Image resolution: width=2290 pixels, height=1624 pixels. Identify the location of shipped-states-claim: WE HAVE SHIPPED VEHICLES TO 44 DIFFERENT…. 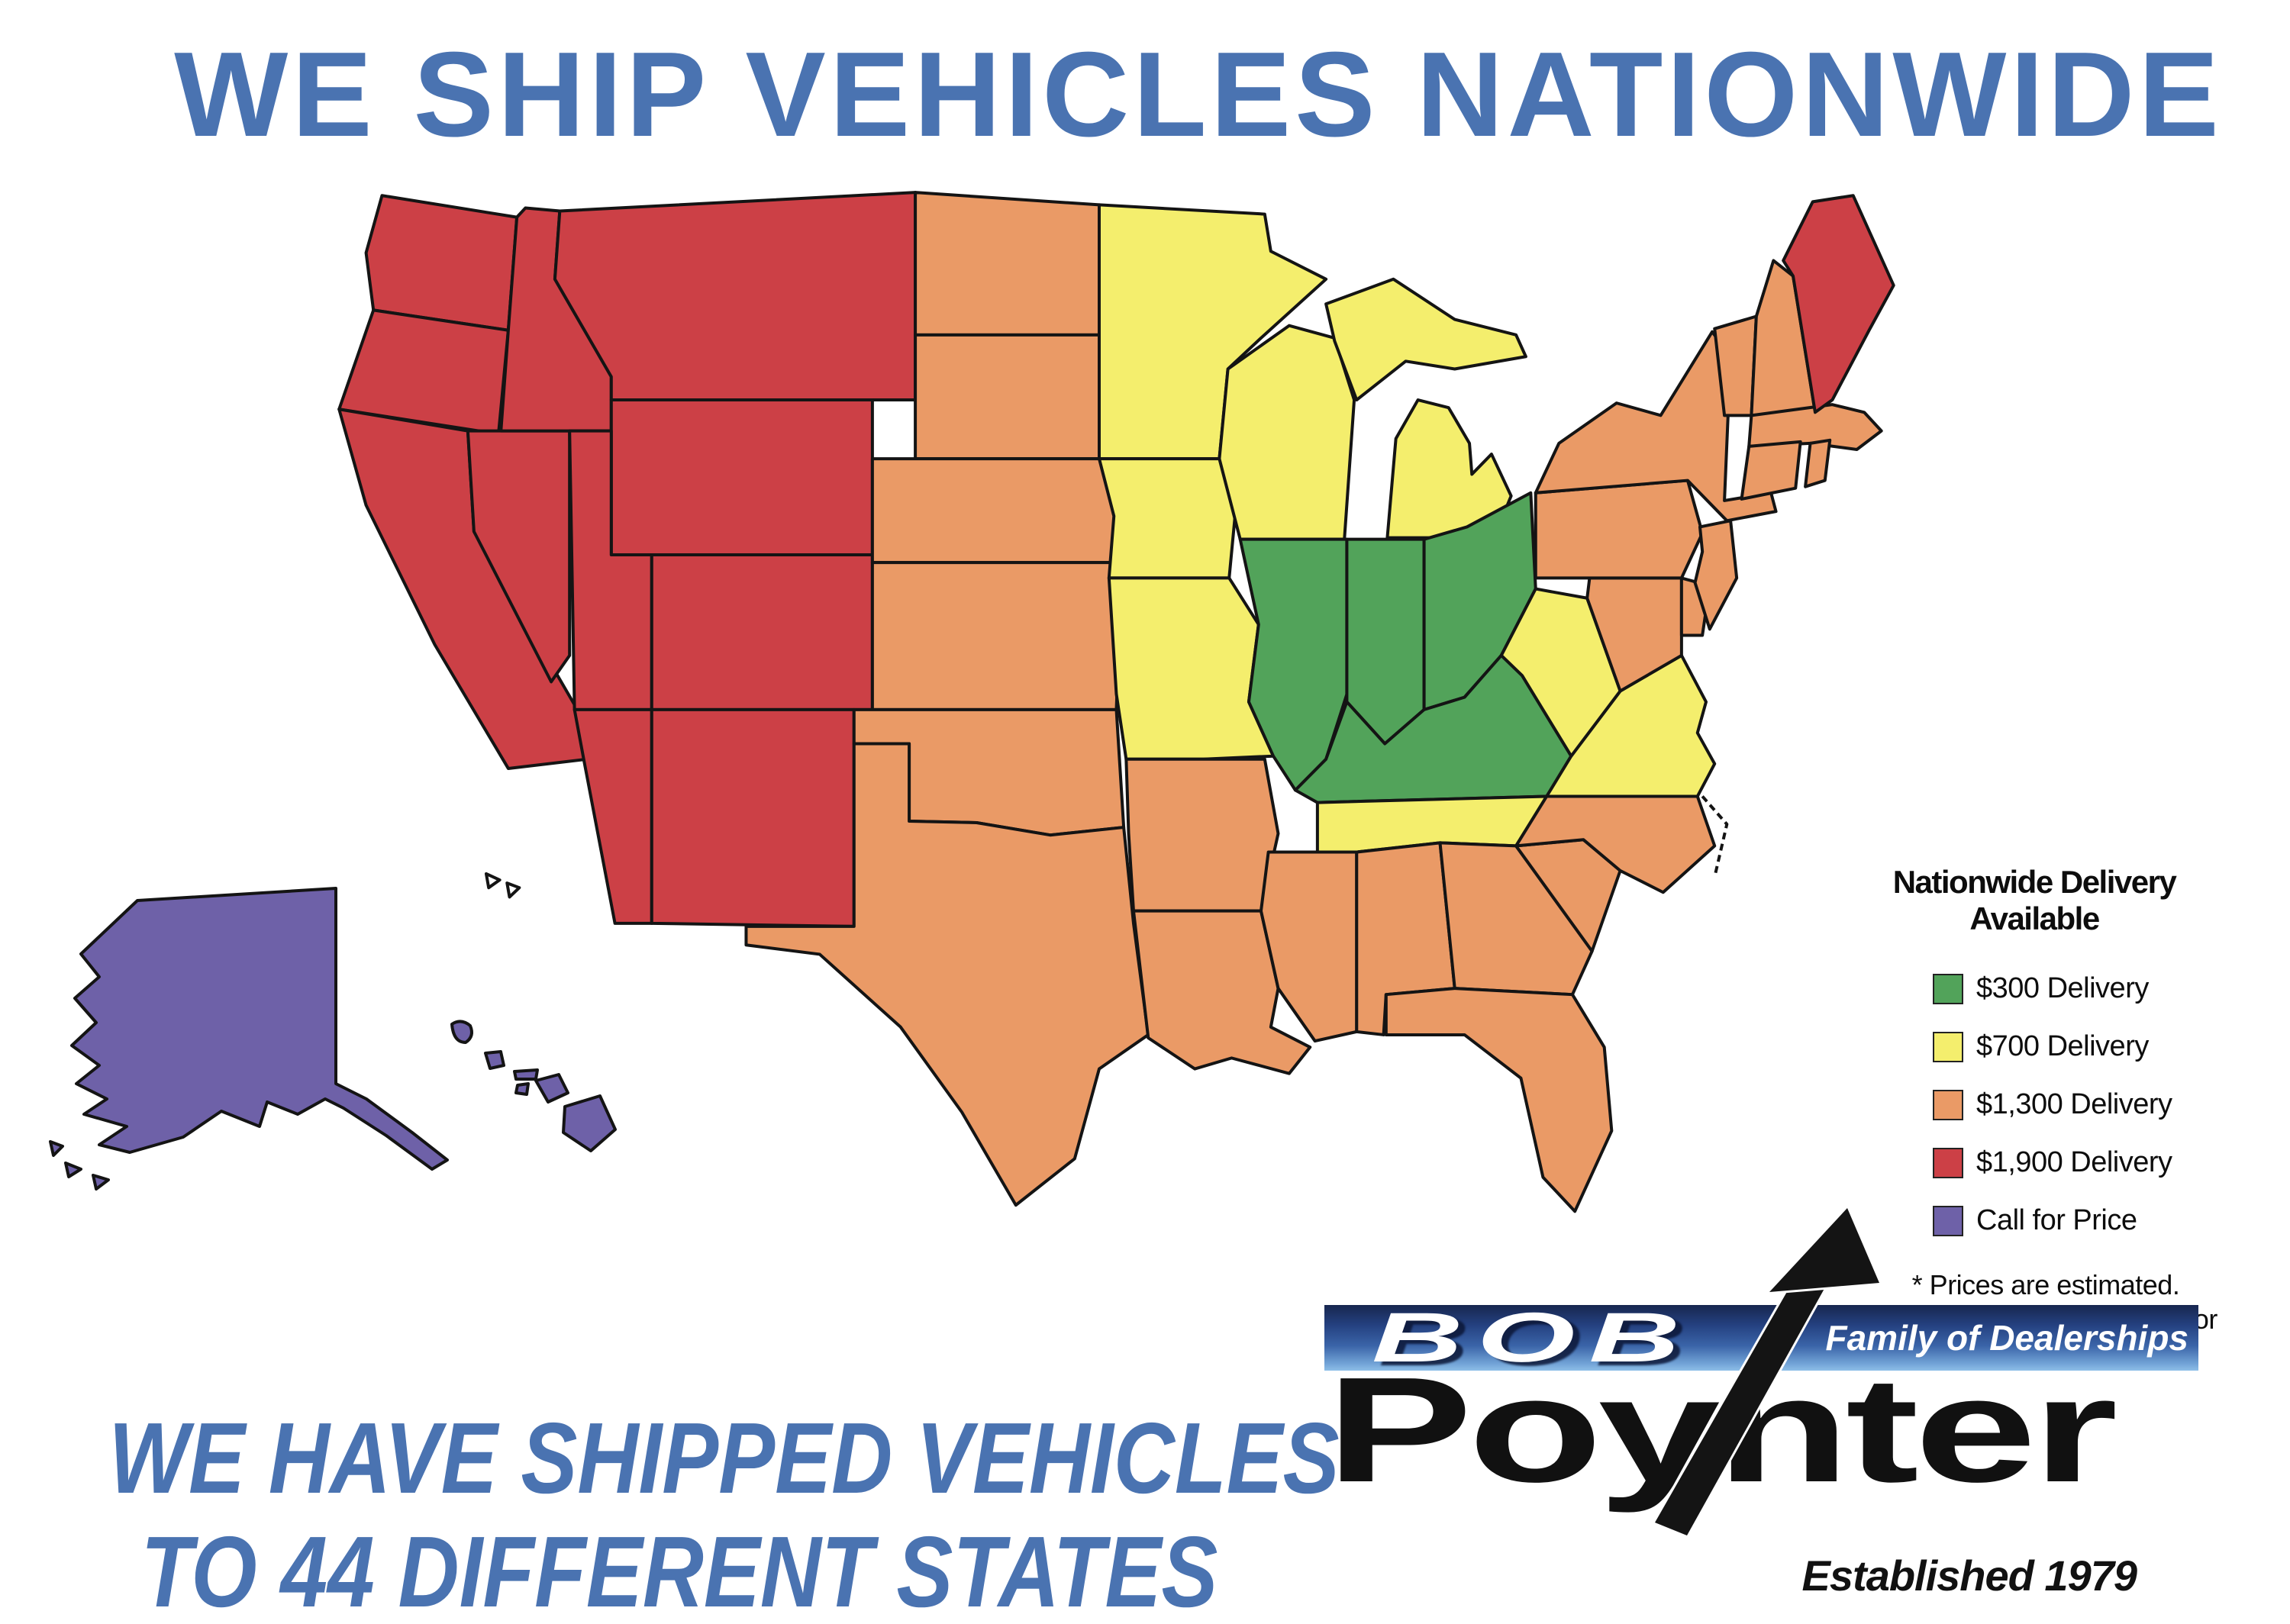
(724, 1512).